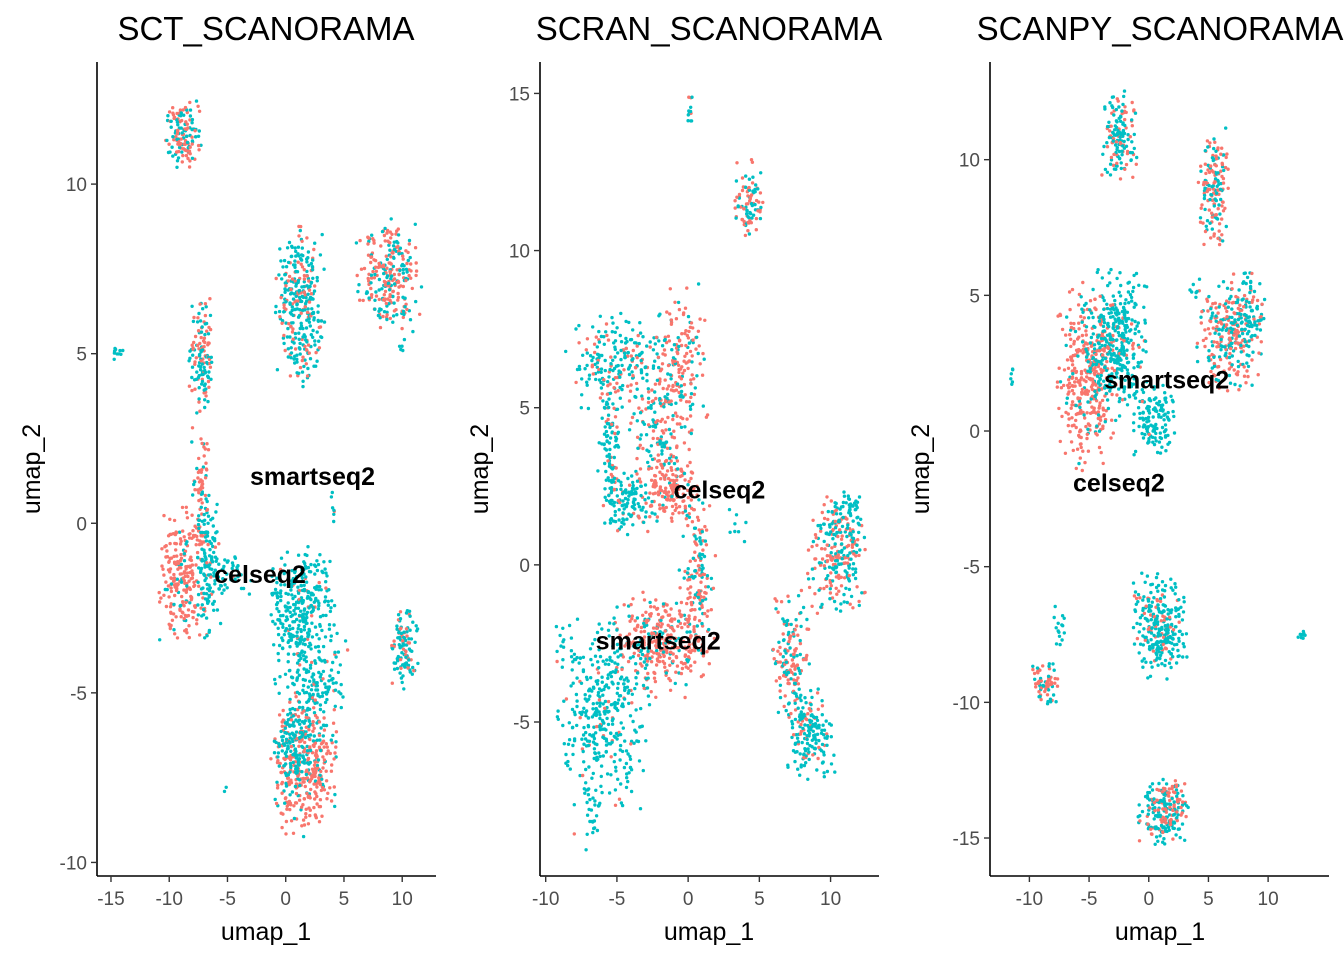  Describe the element at coordinates (759, 899) in the screenshot. I see `x-tick-label: 5` at that location.